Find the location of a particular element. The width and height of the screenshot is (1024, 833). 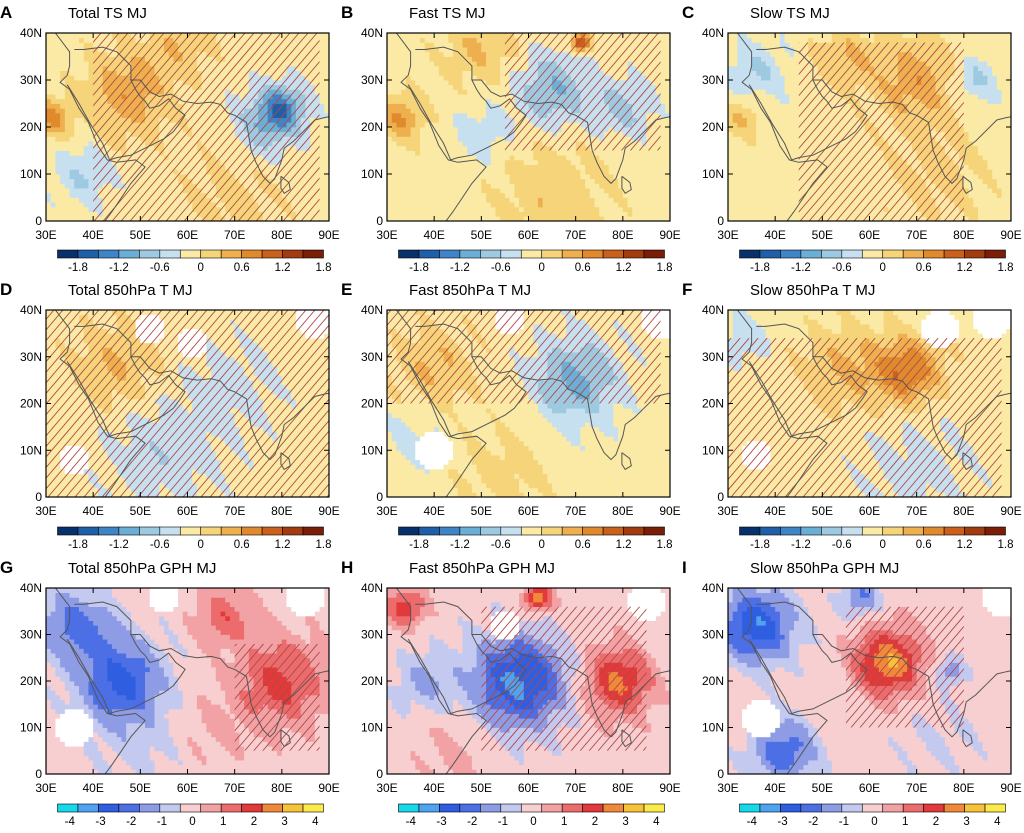

colorbar-swatch is located at coordinates (109, 254).